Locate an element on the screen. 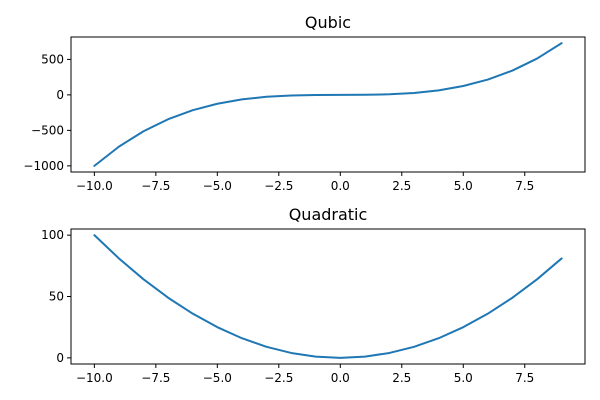  qubic-title: Qubic is located at coordinates (328, 22).